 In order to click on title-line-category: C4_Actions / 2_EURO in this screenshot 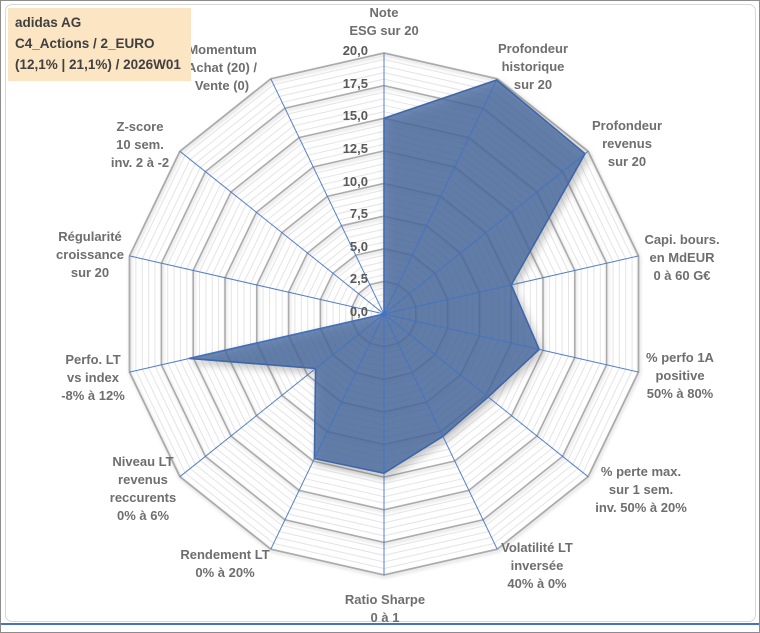, I will do `click(85, 43)`.